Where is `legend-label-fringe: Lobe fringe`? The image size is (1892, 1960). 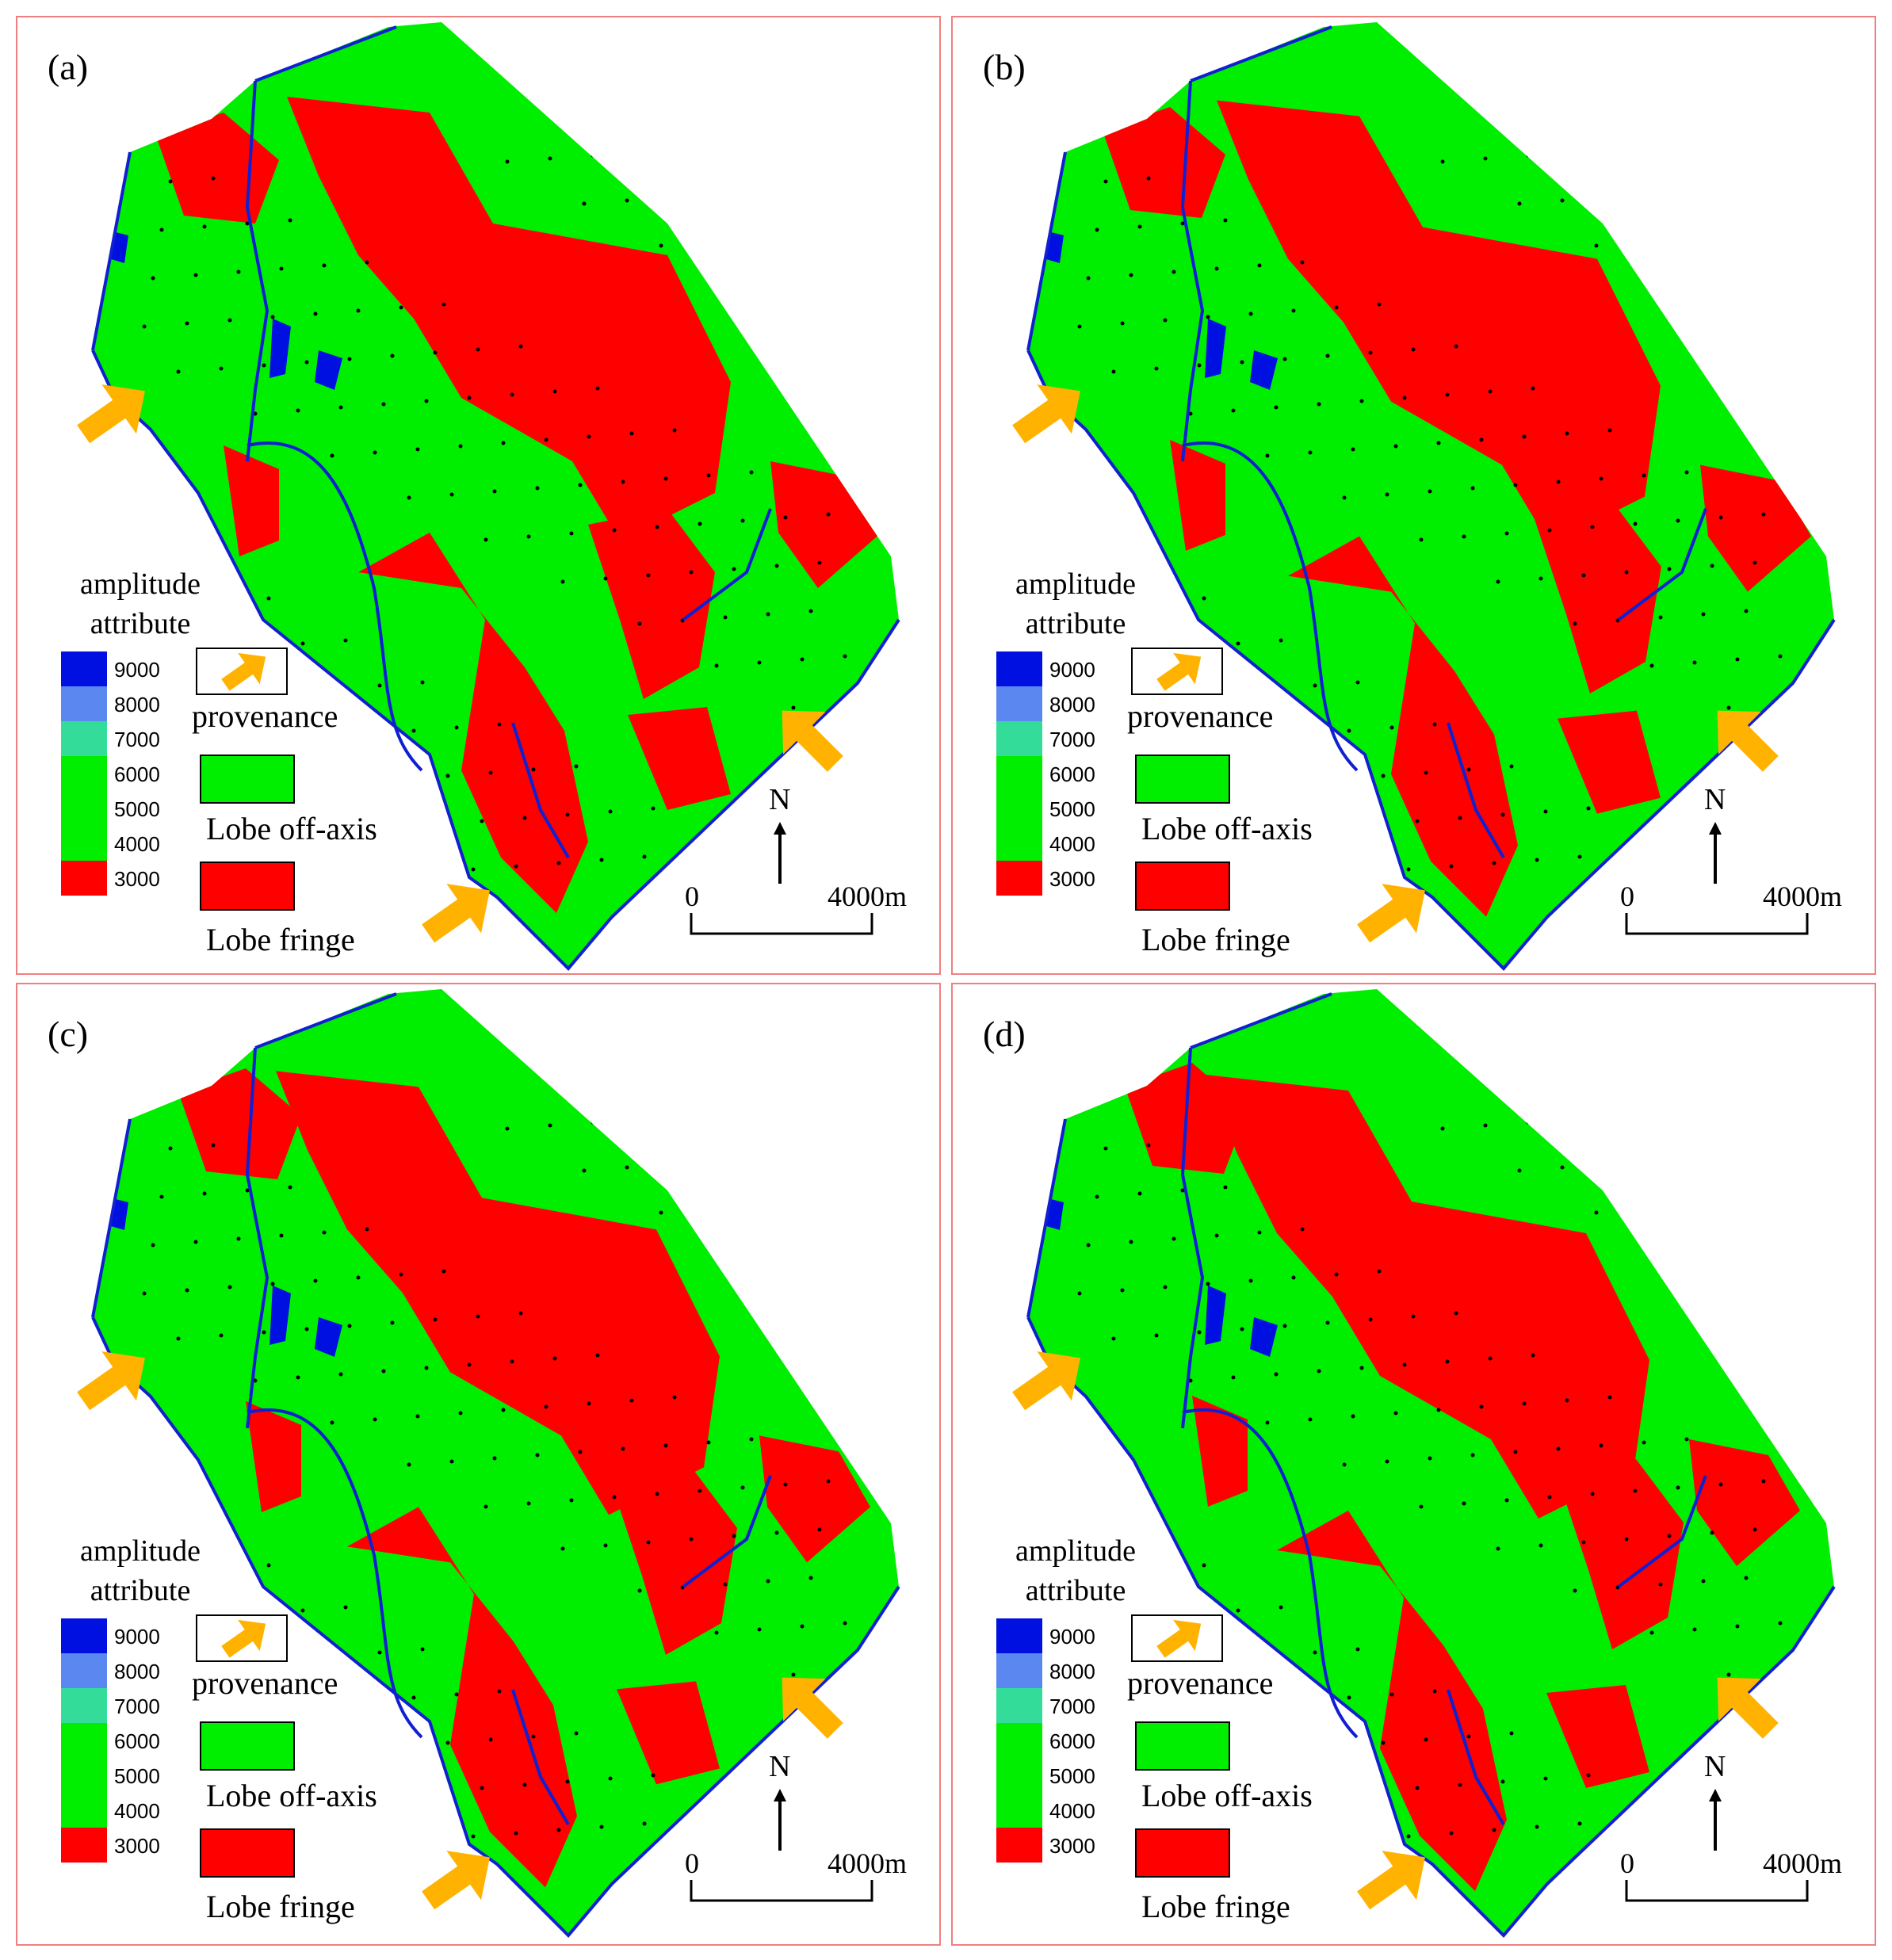
legend-label-fringe: Lobe fringe is located at coordinates (1215, 939).